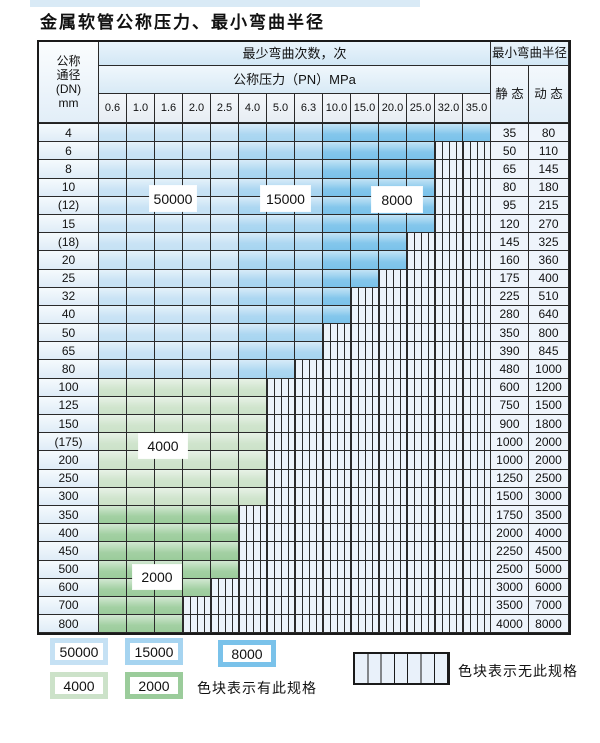  I want to click on static-radius-cell: 3500, so click(510, 606).